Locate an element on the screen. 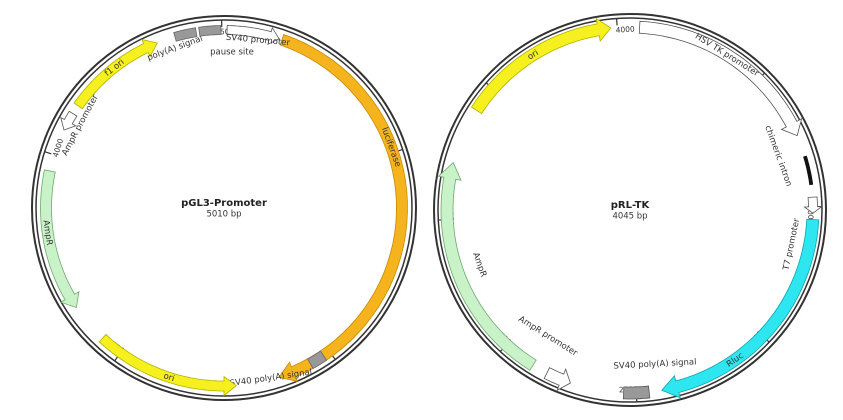  feature-label: AmpR promoter is located at coordinates (547, 336).